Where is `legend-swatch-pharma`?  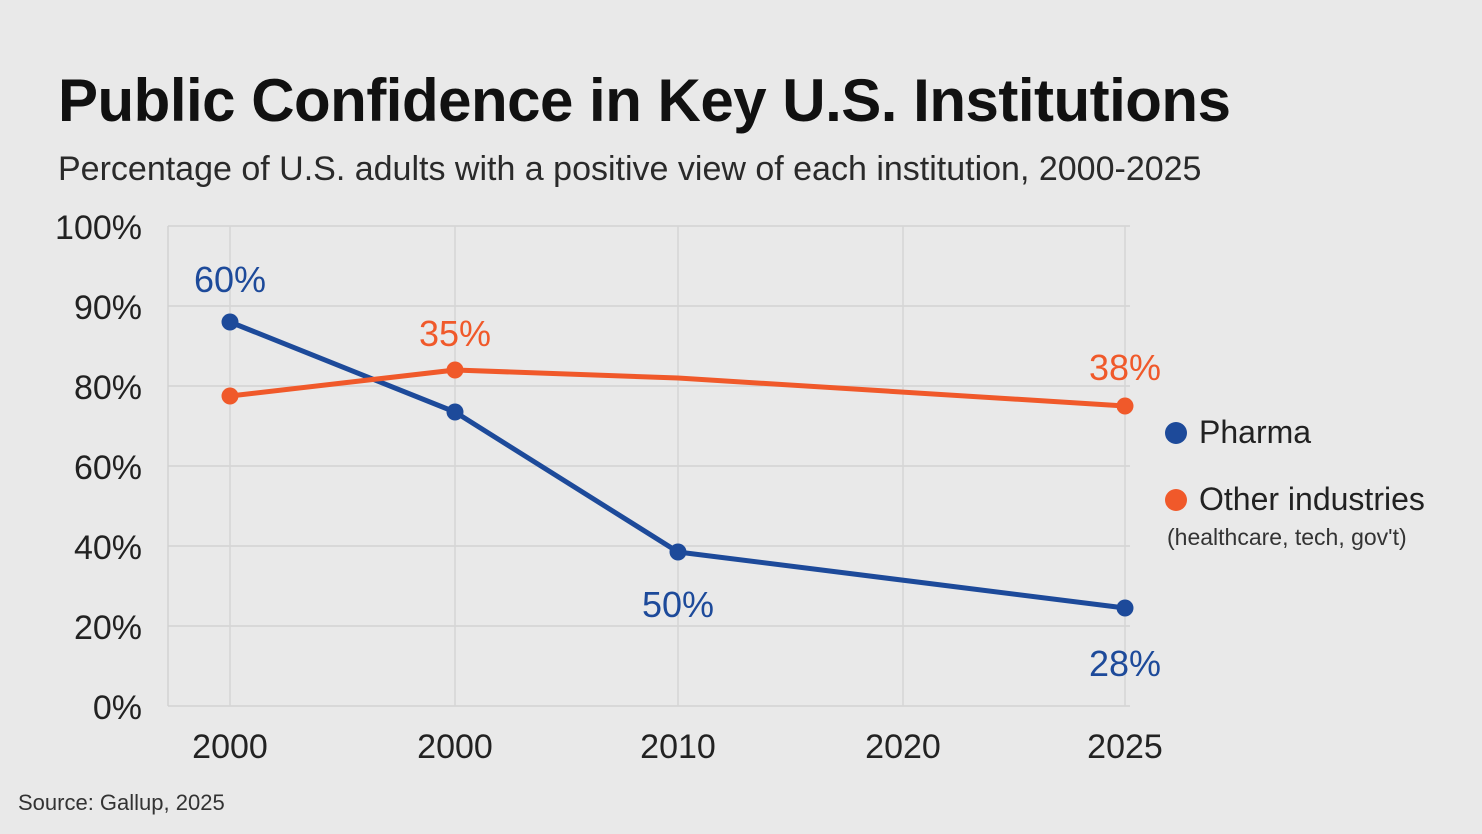
legend-swatch-pharma is located at coordinates (1176, 432).